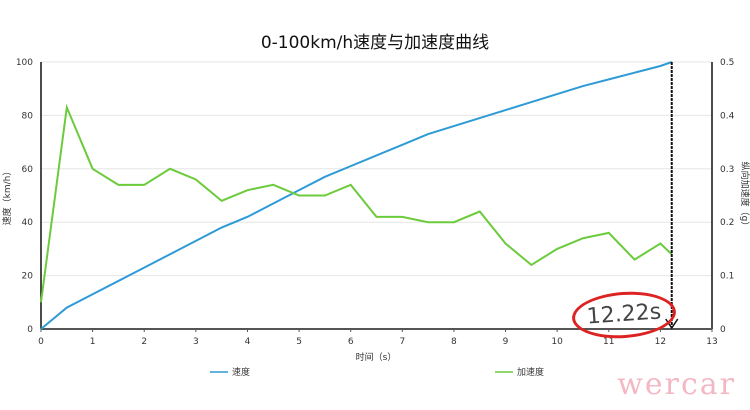  Describe the element at coordinates (7, 196) in the screenshot. I see `y-axis-label: 速度（km/h）` at that location.